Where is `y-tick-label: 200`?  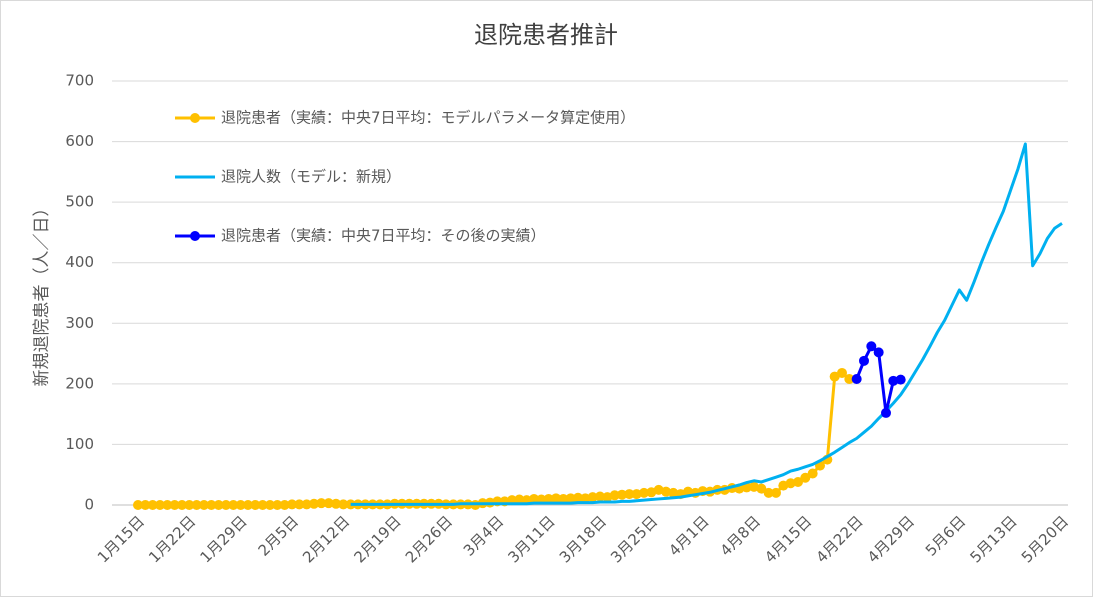
y-tick-label: 200 is located at coordinates (79, 383).